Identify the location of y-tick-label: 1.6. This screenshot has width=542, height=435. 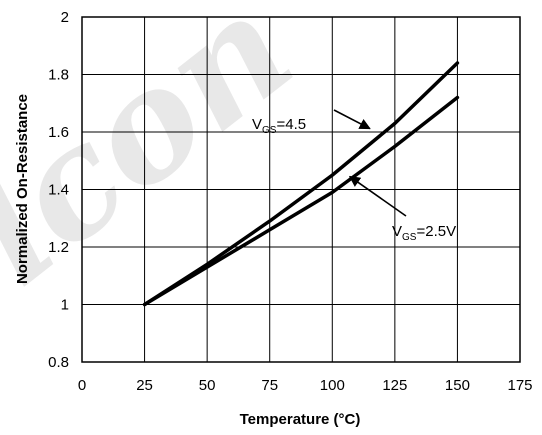
(58, 132).